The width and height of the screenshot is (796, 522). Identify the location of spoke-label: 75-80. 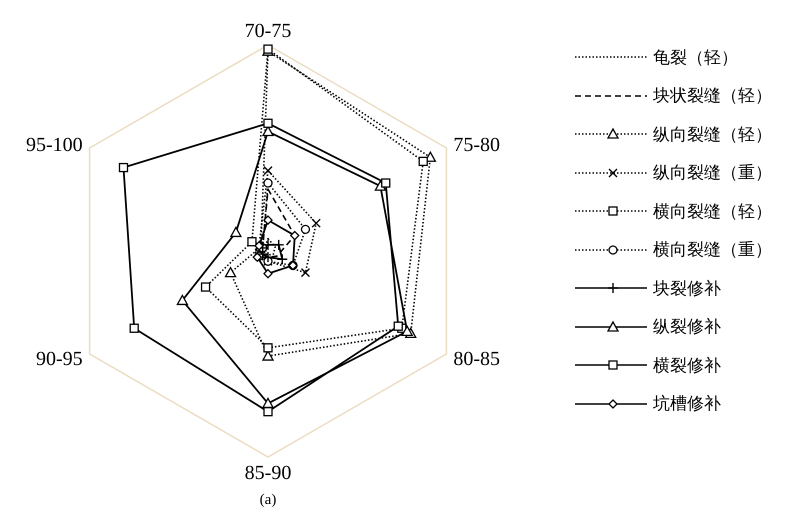
(476, 145).